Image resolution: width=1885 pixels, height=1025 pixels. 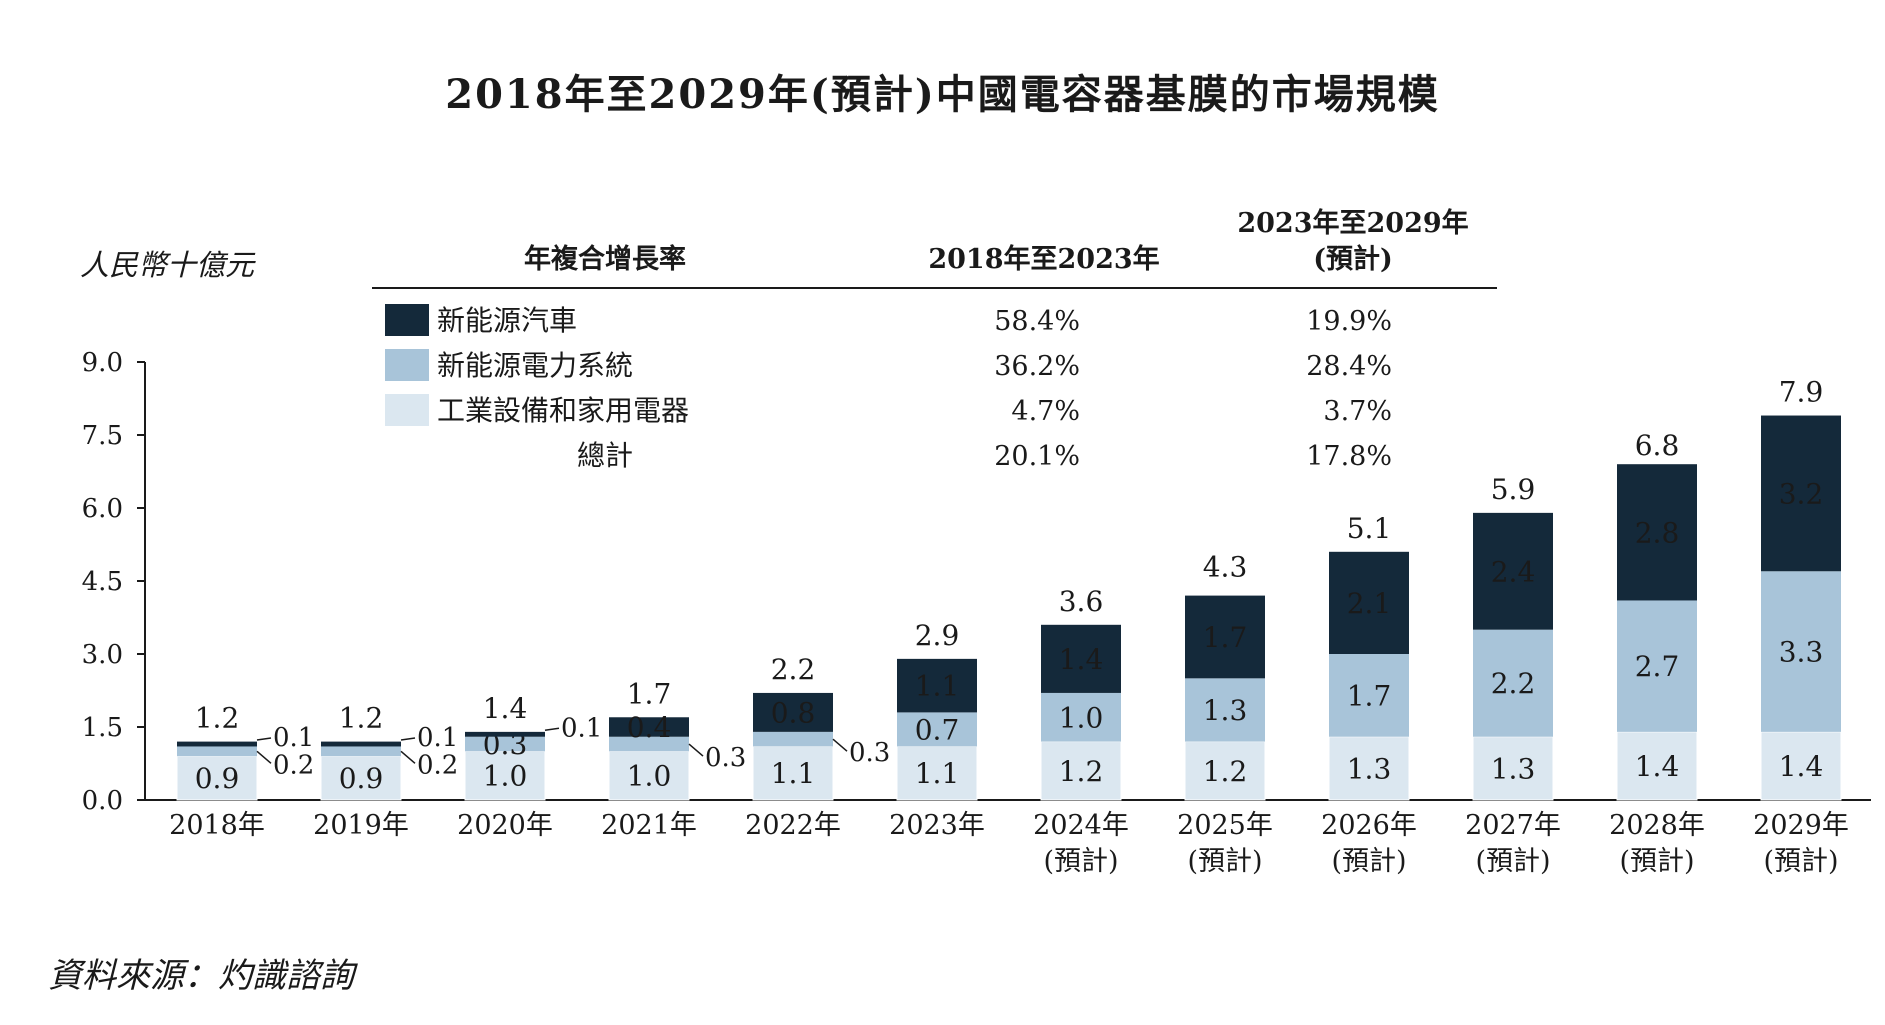 I want to click on x-tick-label: 2020年, so click(x=505, y=825).